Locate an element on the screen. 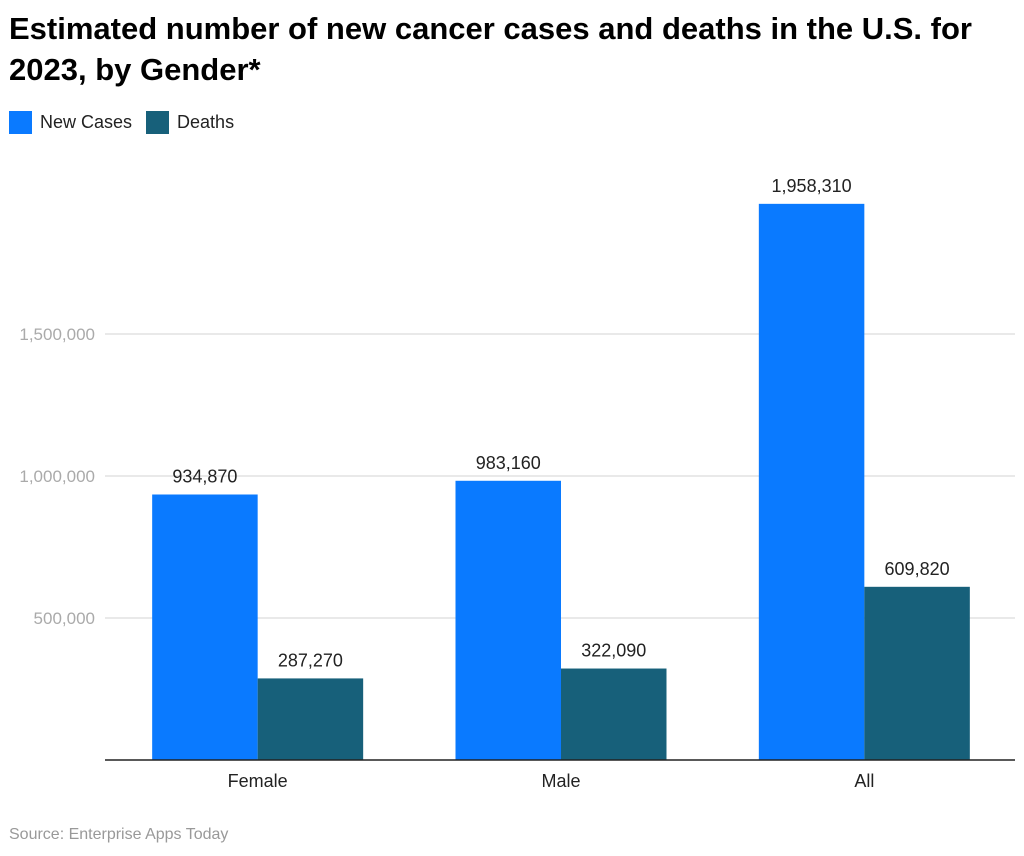 Image resolution: width=1024 pixels, height=856 pixels. legend-label: New Cases is located at coordinates (86, 122).